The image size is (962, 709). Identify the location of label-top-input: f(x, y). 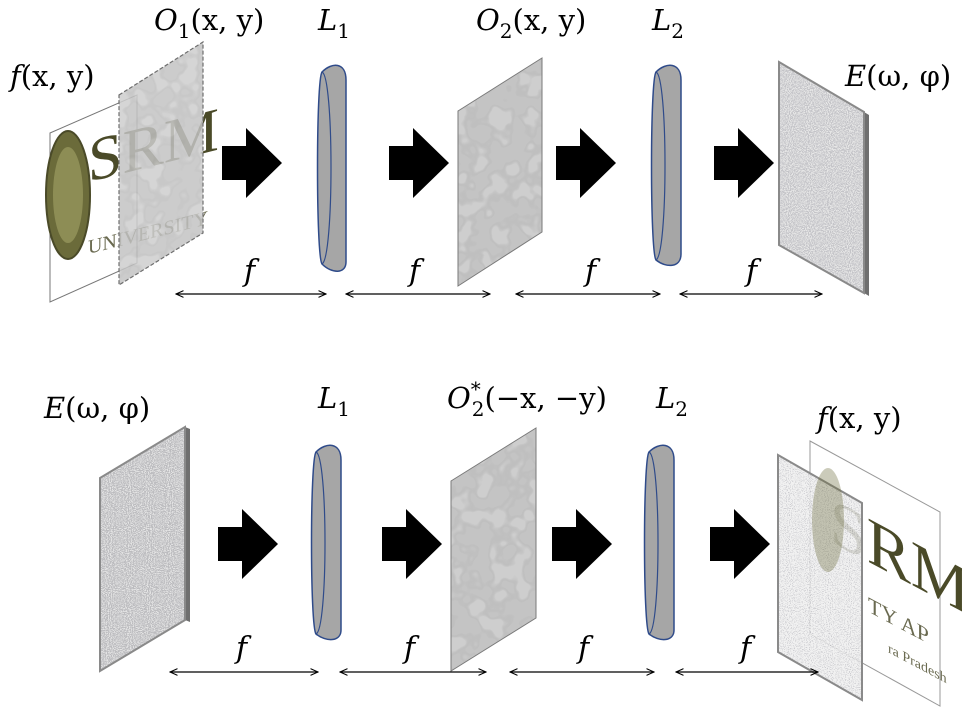
(51, 76).